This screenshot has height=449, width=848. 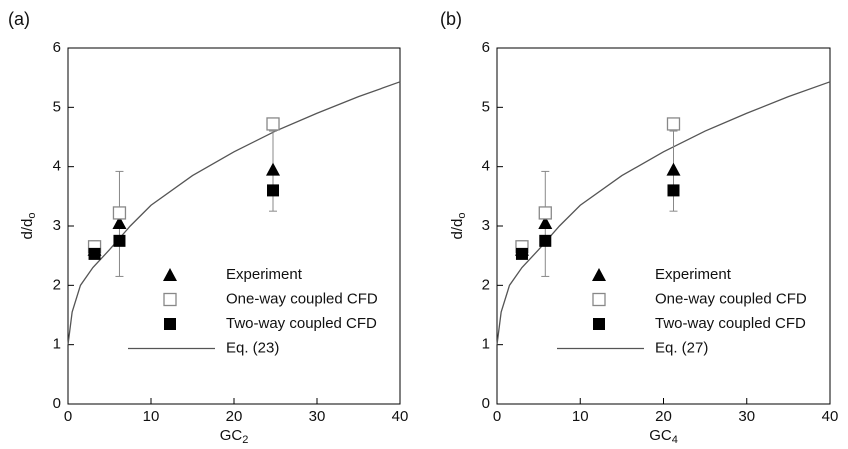 I want to click on x-label-subscript: 2, so click(x=245, y=440).